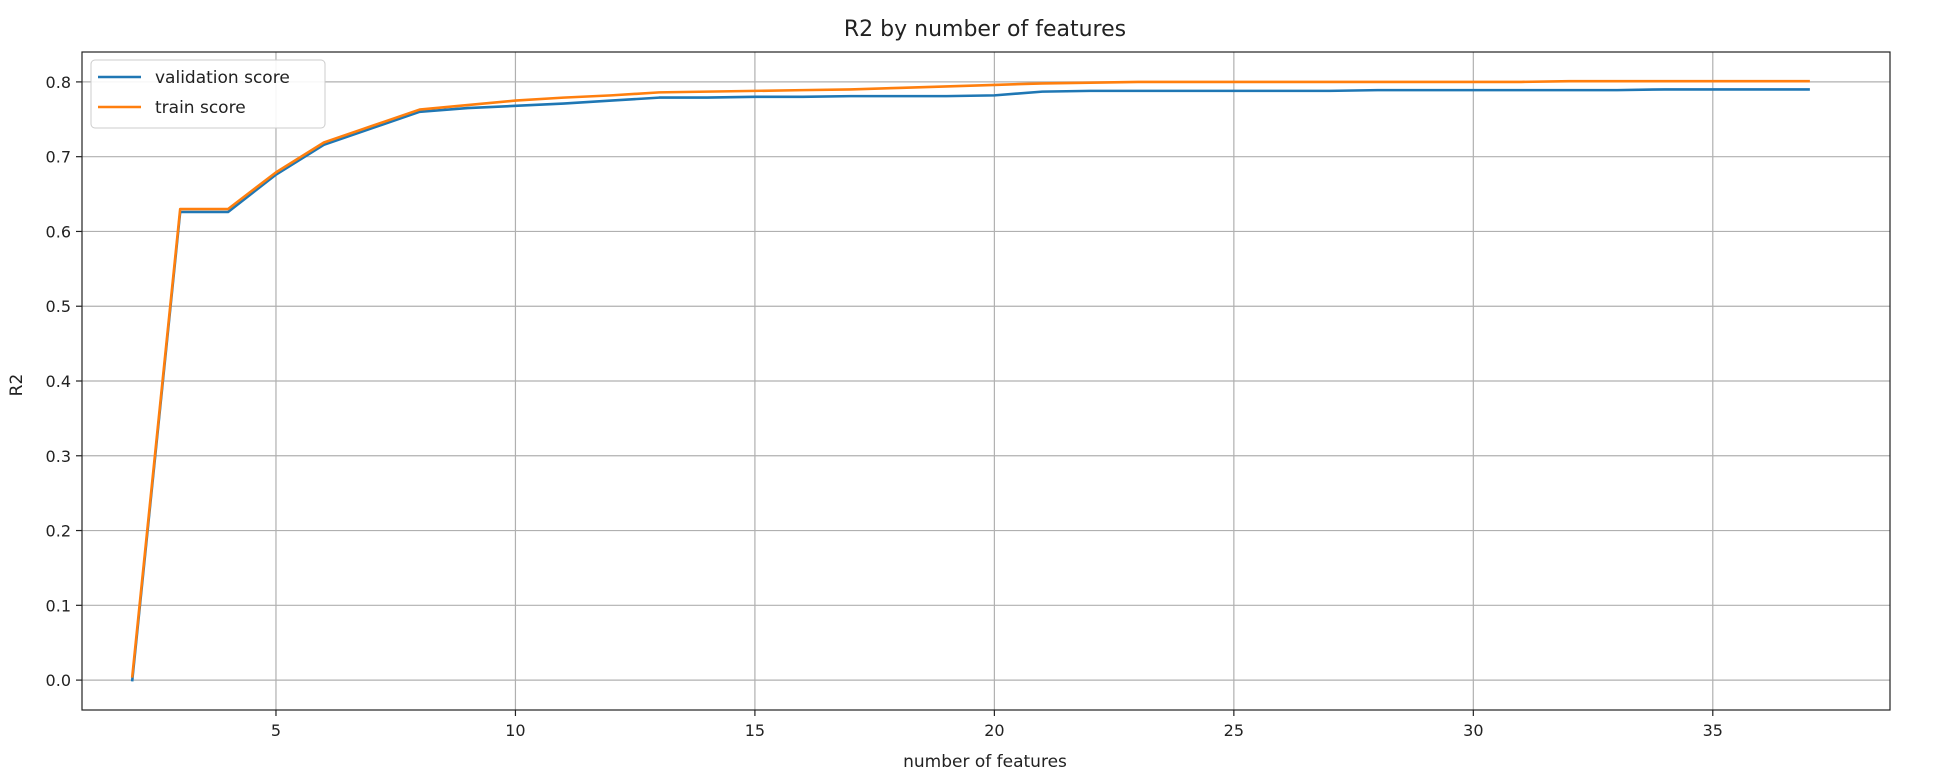 The width and height of the screenshot is (1936, 776). What do you see at coordinates (58, 456) in the screenshot?
I see `y-tick-label: 0.3` at bounding box center [58, 456].